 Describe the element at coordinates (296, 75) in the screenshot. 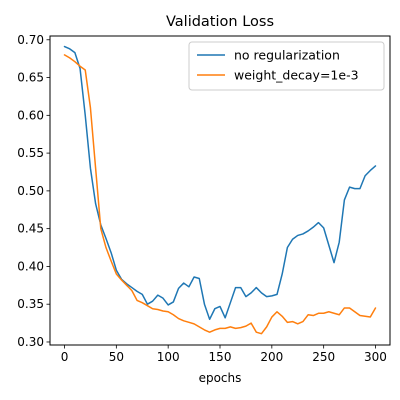

I see `legend-label-2: weight_decay=1e-3` at that location.